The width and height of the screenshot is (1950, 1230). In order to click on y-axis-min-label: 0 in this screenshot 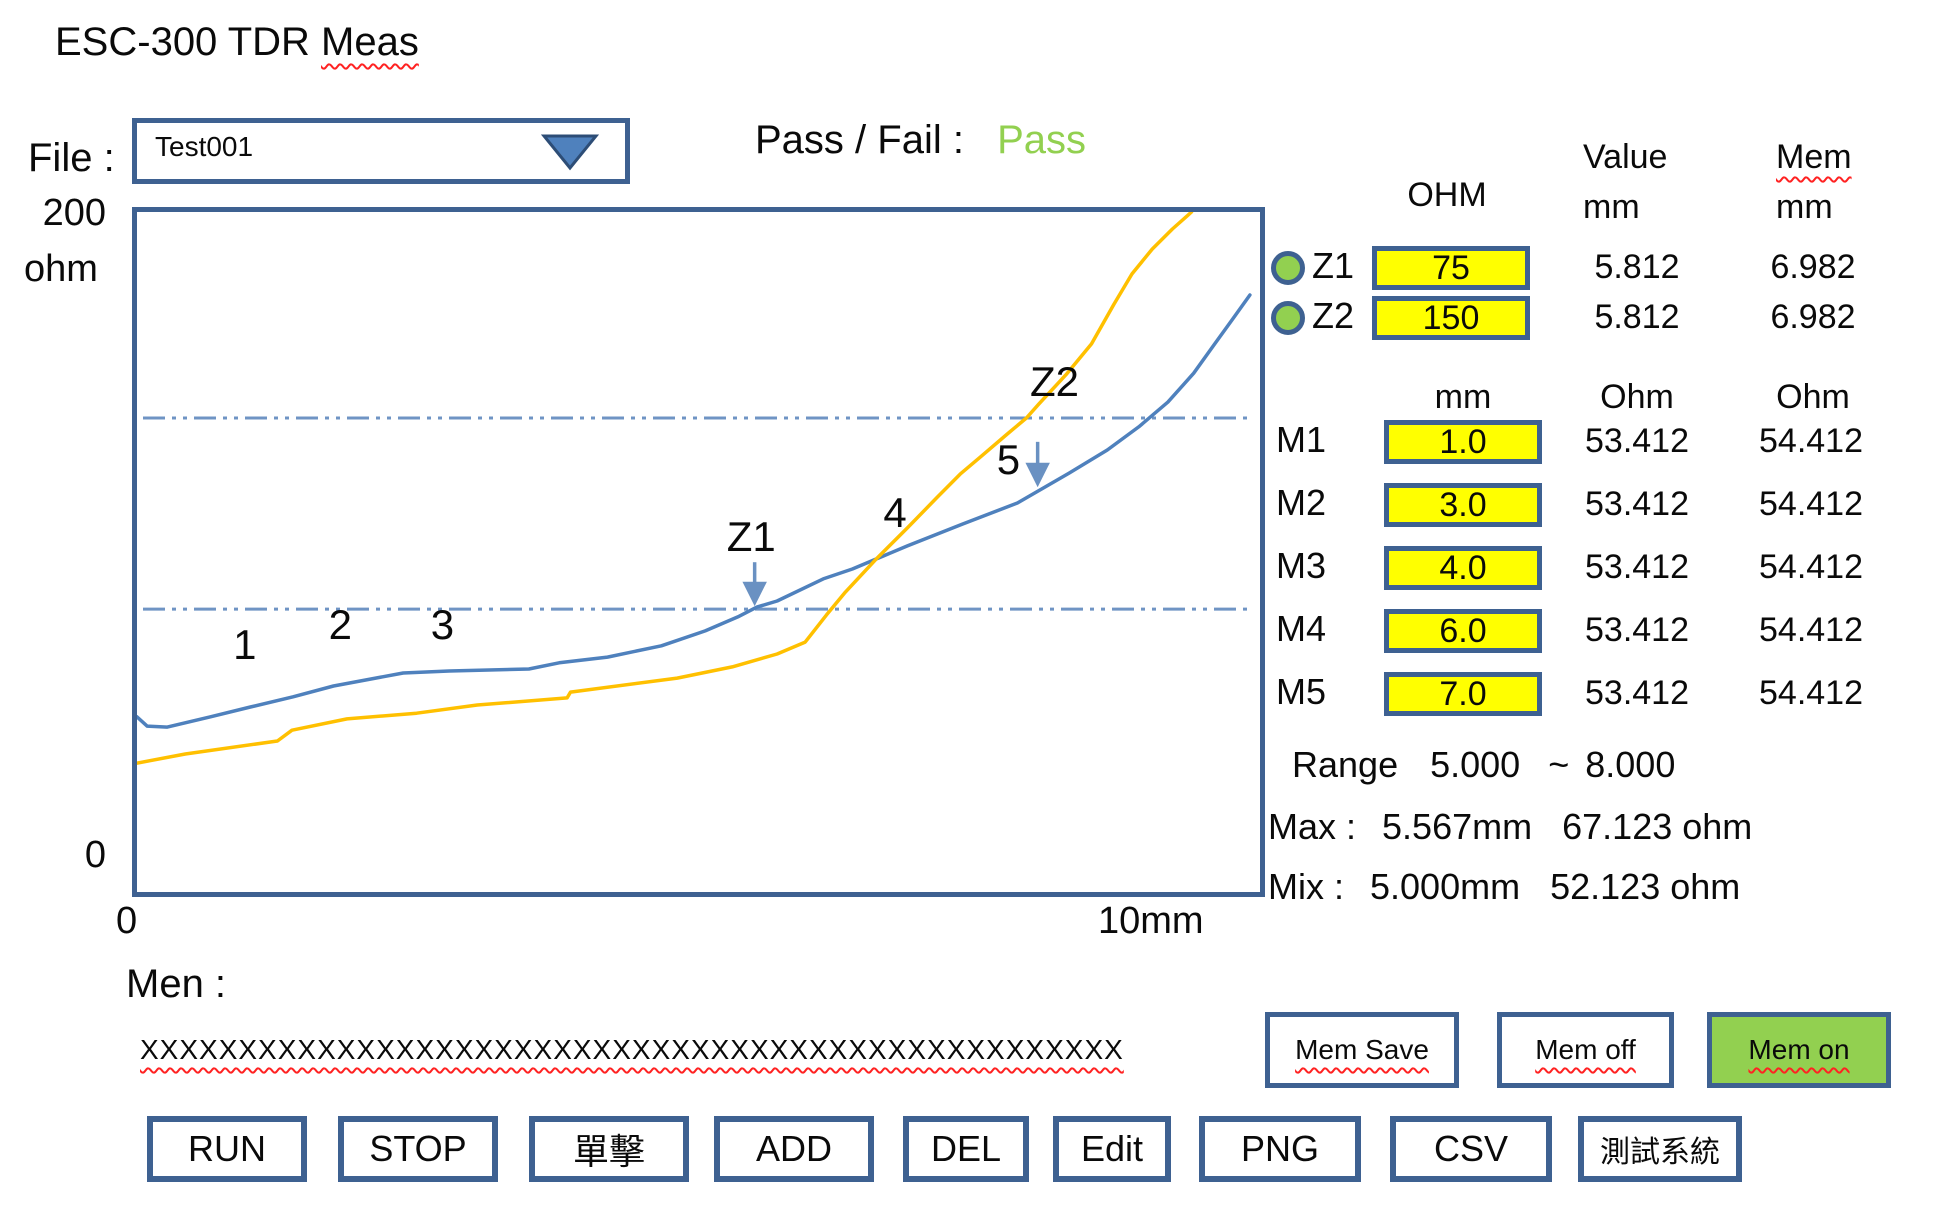, I will do `click(95, 855)`.